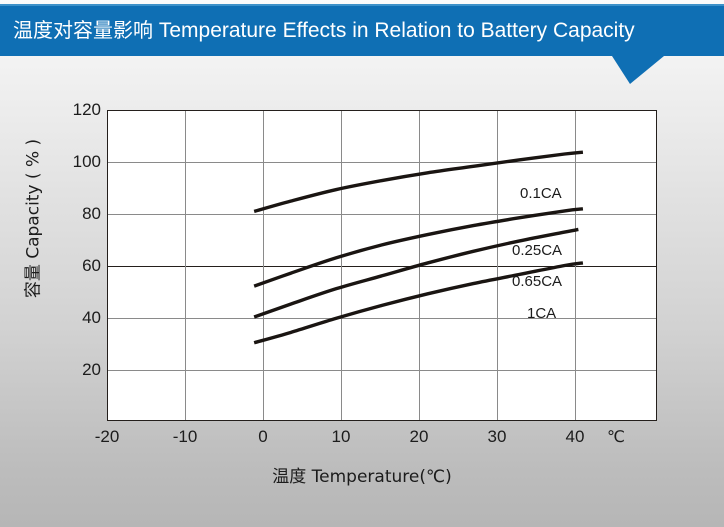 The height and width of the screenshot is (527, 724). What do you see at coordinates (78, 261) in the screenshot?
I see `y-axis-tick-labels: 120 100 80 60 40 20` at bounding box center [78, 261].